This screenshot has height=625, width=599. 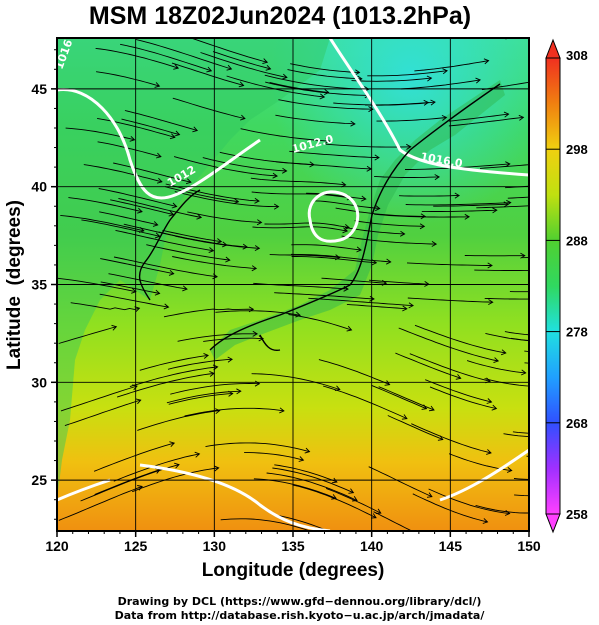 What do you see at coordinates (39, 187) in the screenshot?
I see `y-tick-label: 40` at bounding box center [39, 187].